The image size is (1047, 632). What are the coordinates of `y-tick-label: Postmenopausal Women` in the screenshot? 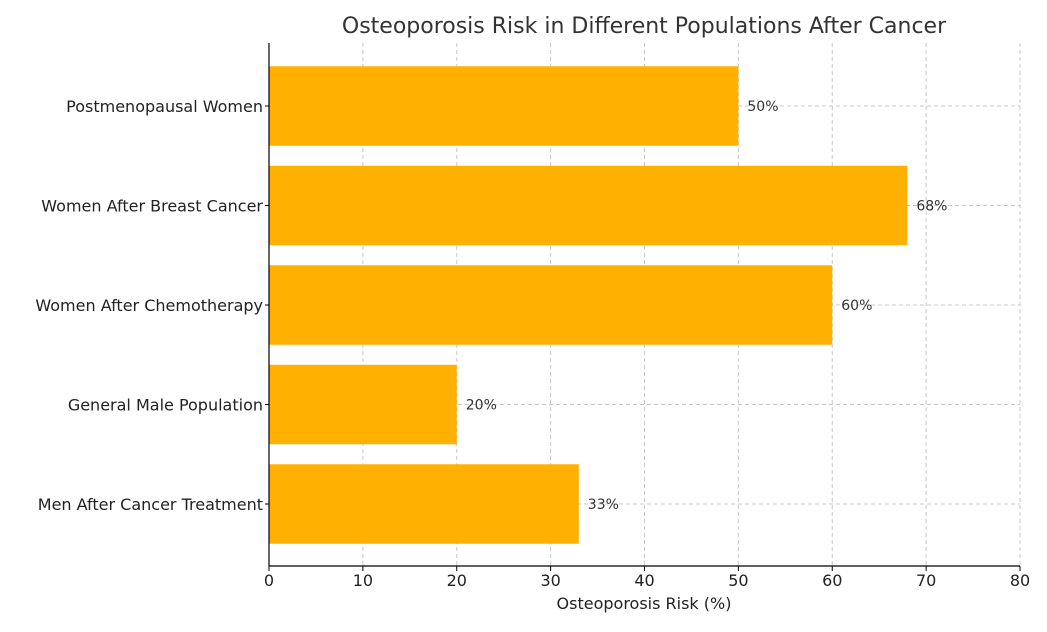 It's located at (164, 106).